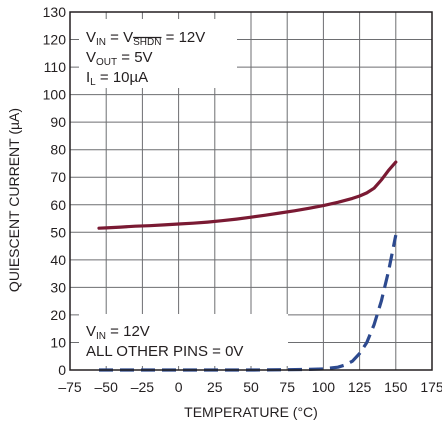 The image size is (442, 427). What do you see at coordinates (58, 315) in the screenshot?
I see `y-tick-label: 20` at bounding box center [58, 315].